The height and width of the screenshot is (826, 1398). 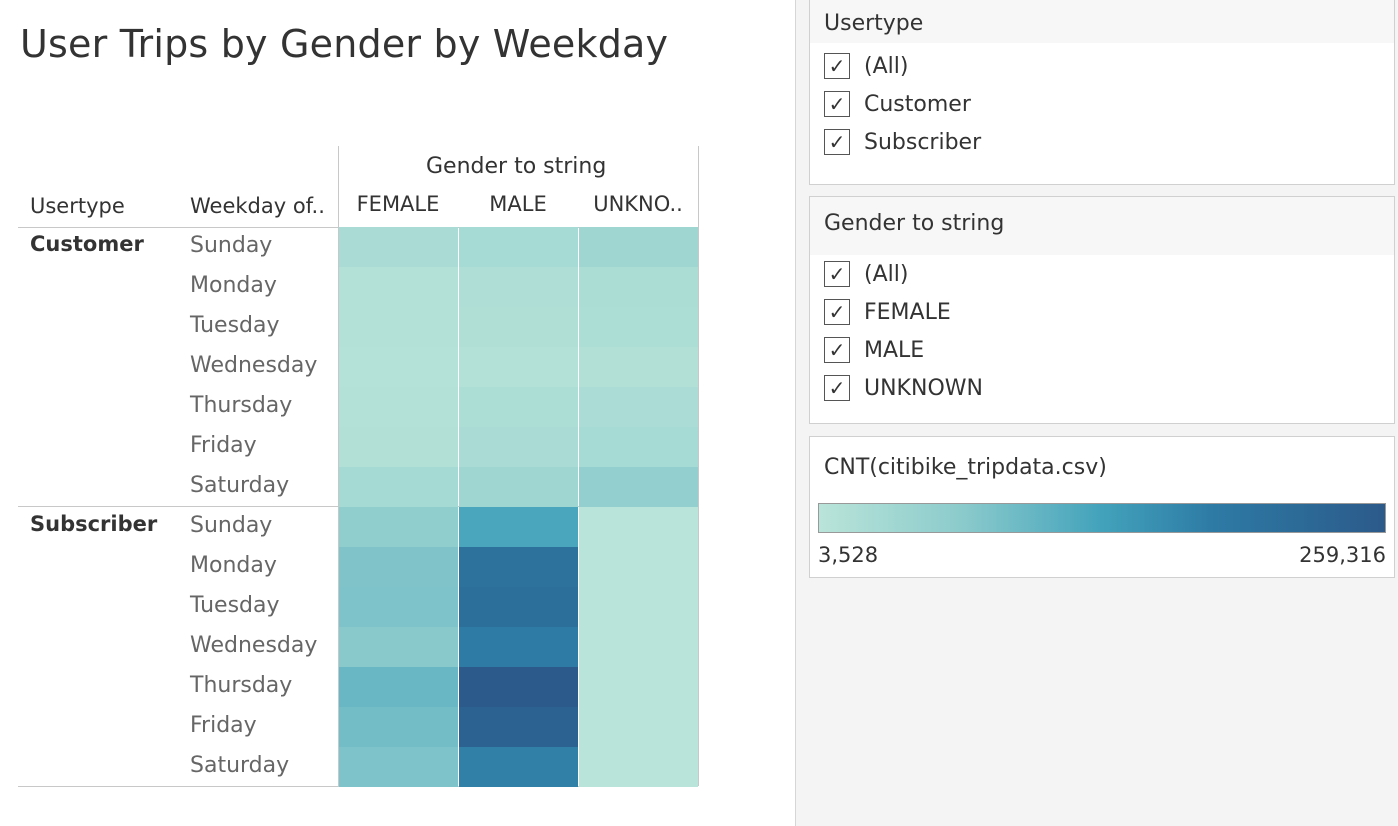 I want to click on color-legend-panel: CNT(citibike_tripdata.csv) 3,528 259,316, so click(x=1102, y=507).